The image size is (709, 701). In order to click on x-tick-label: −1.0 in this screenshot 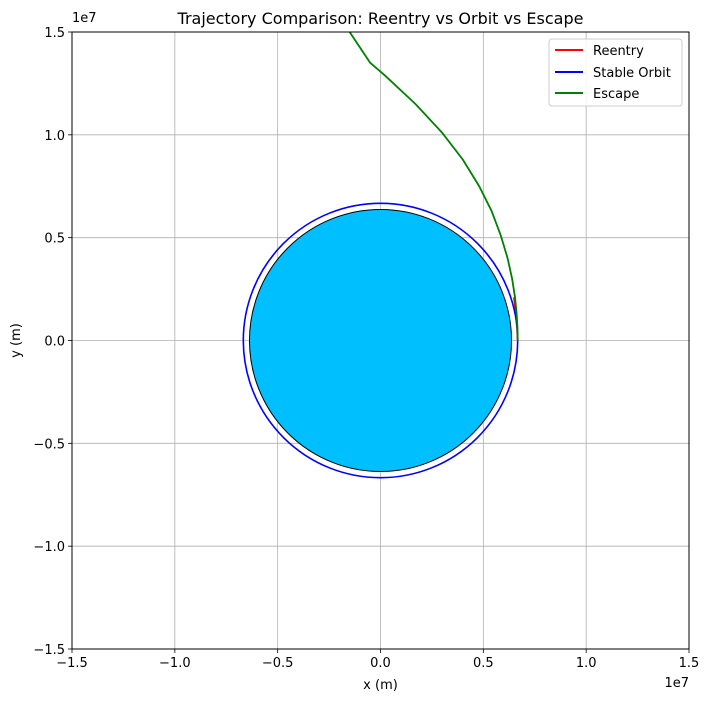, I will do `click(175, 663)`.